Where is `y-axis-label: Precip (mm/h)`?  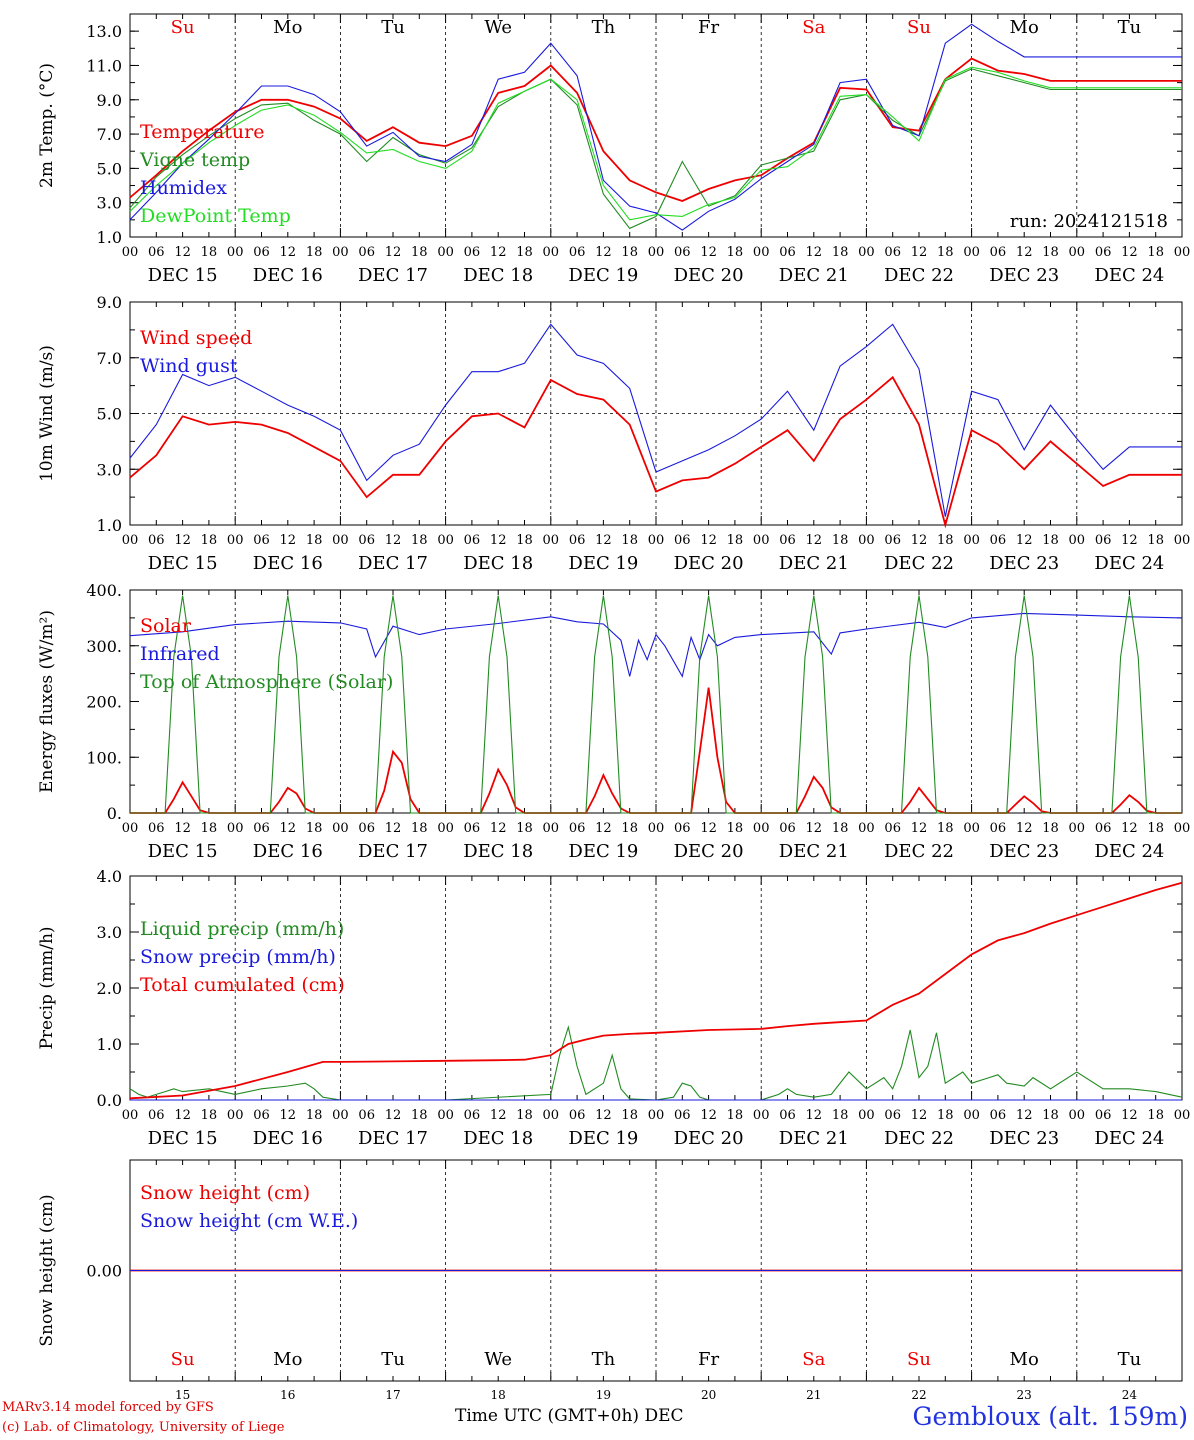 y-axis-label: Precip (mm/h) is located at coordinates (47, 987).